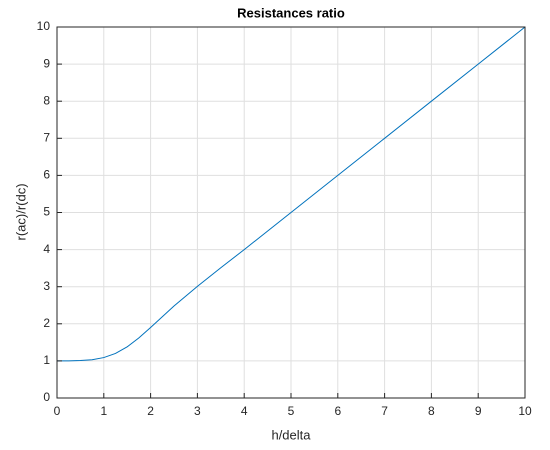 Image resolution: width=550 pixels, height=450 pixels. What do you see at coordinates (431, 411) in the screenshot?
I see `x-tick-label: 8` at bounding box center [431, 411].